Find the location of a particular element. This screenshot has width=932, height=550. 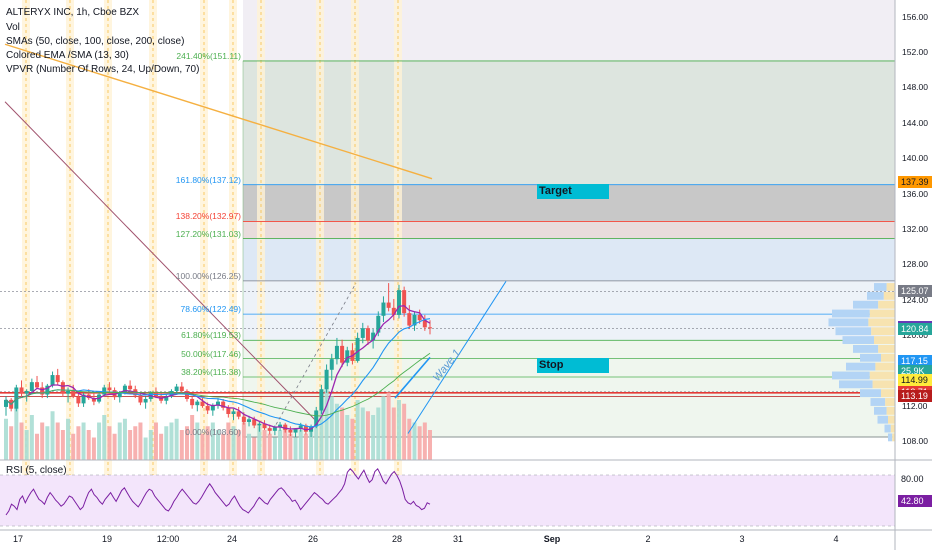

wave-line is located at coordinates (457, 357).